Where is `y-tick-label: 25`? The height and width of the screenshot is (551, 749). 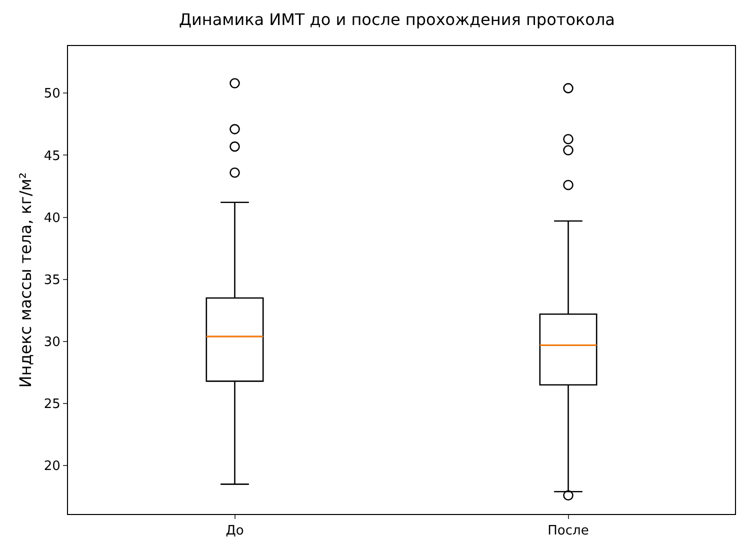 y-tick-label: 25 is located at coordinates (52, 404).